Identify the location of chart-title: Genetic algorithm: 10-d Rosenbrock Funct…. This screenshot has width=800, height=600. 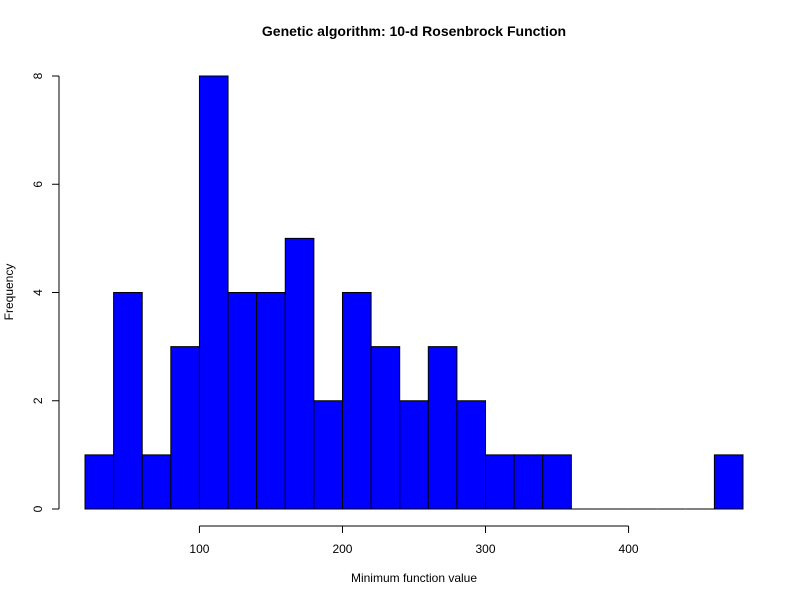
(414, 31).